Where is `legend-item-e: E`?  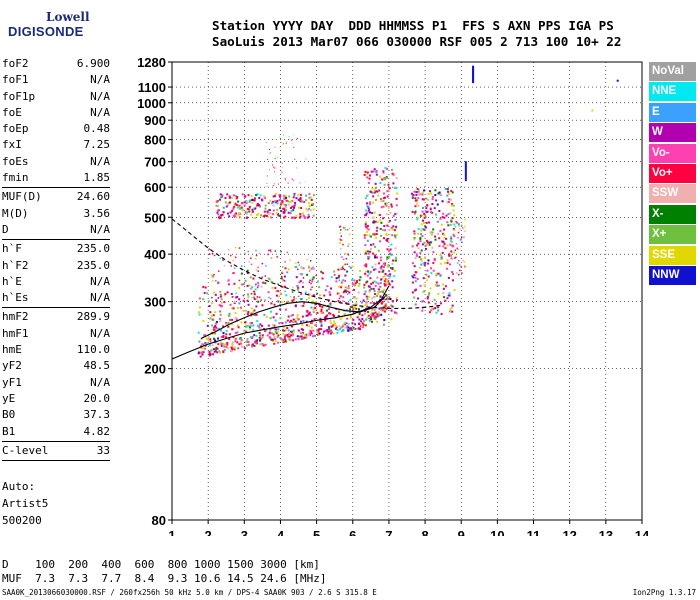
legend-item-e: E is located at coordinates (672, 112).